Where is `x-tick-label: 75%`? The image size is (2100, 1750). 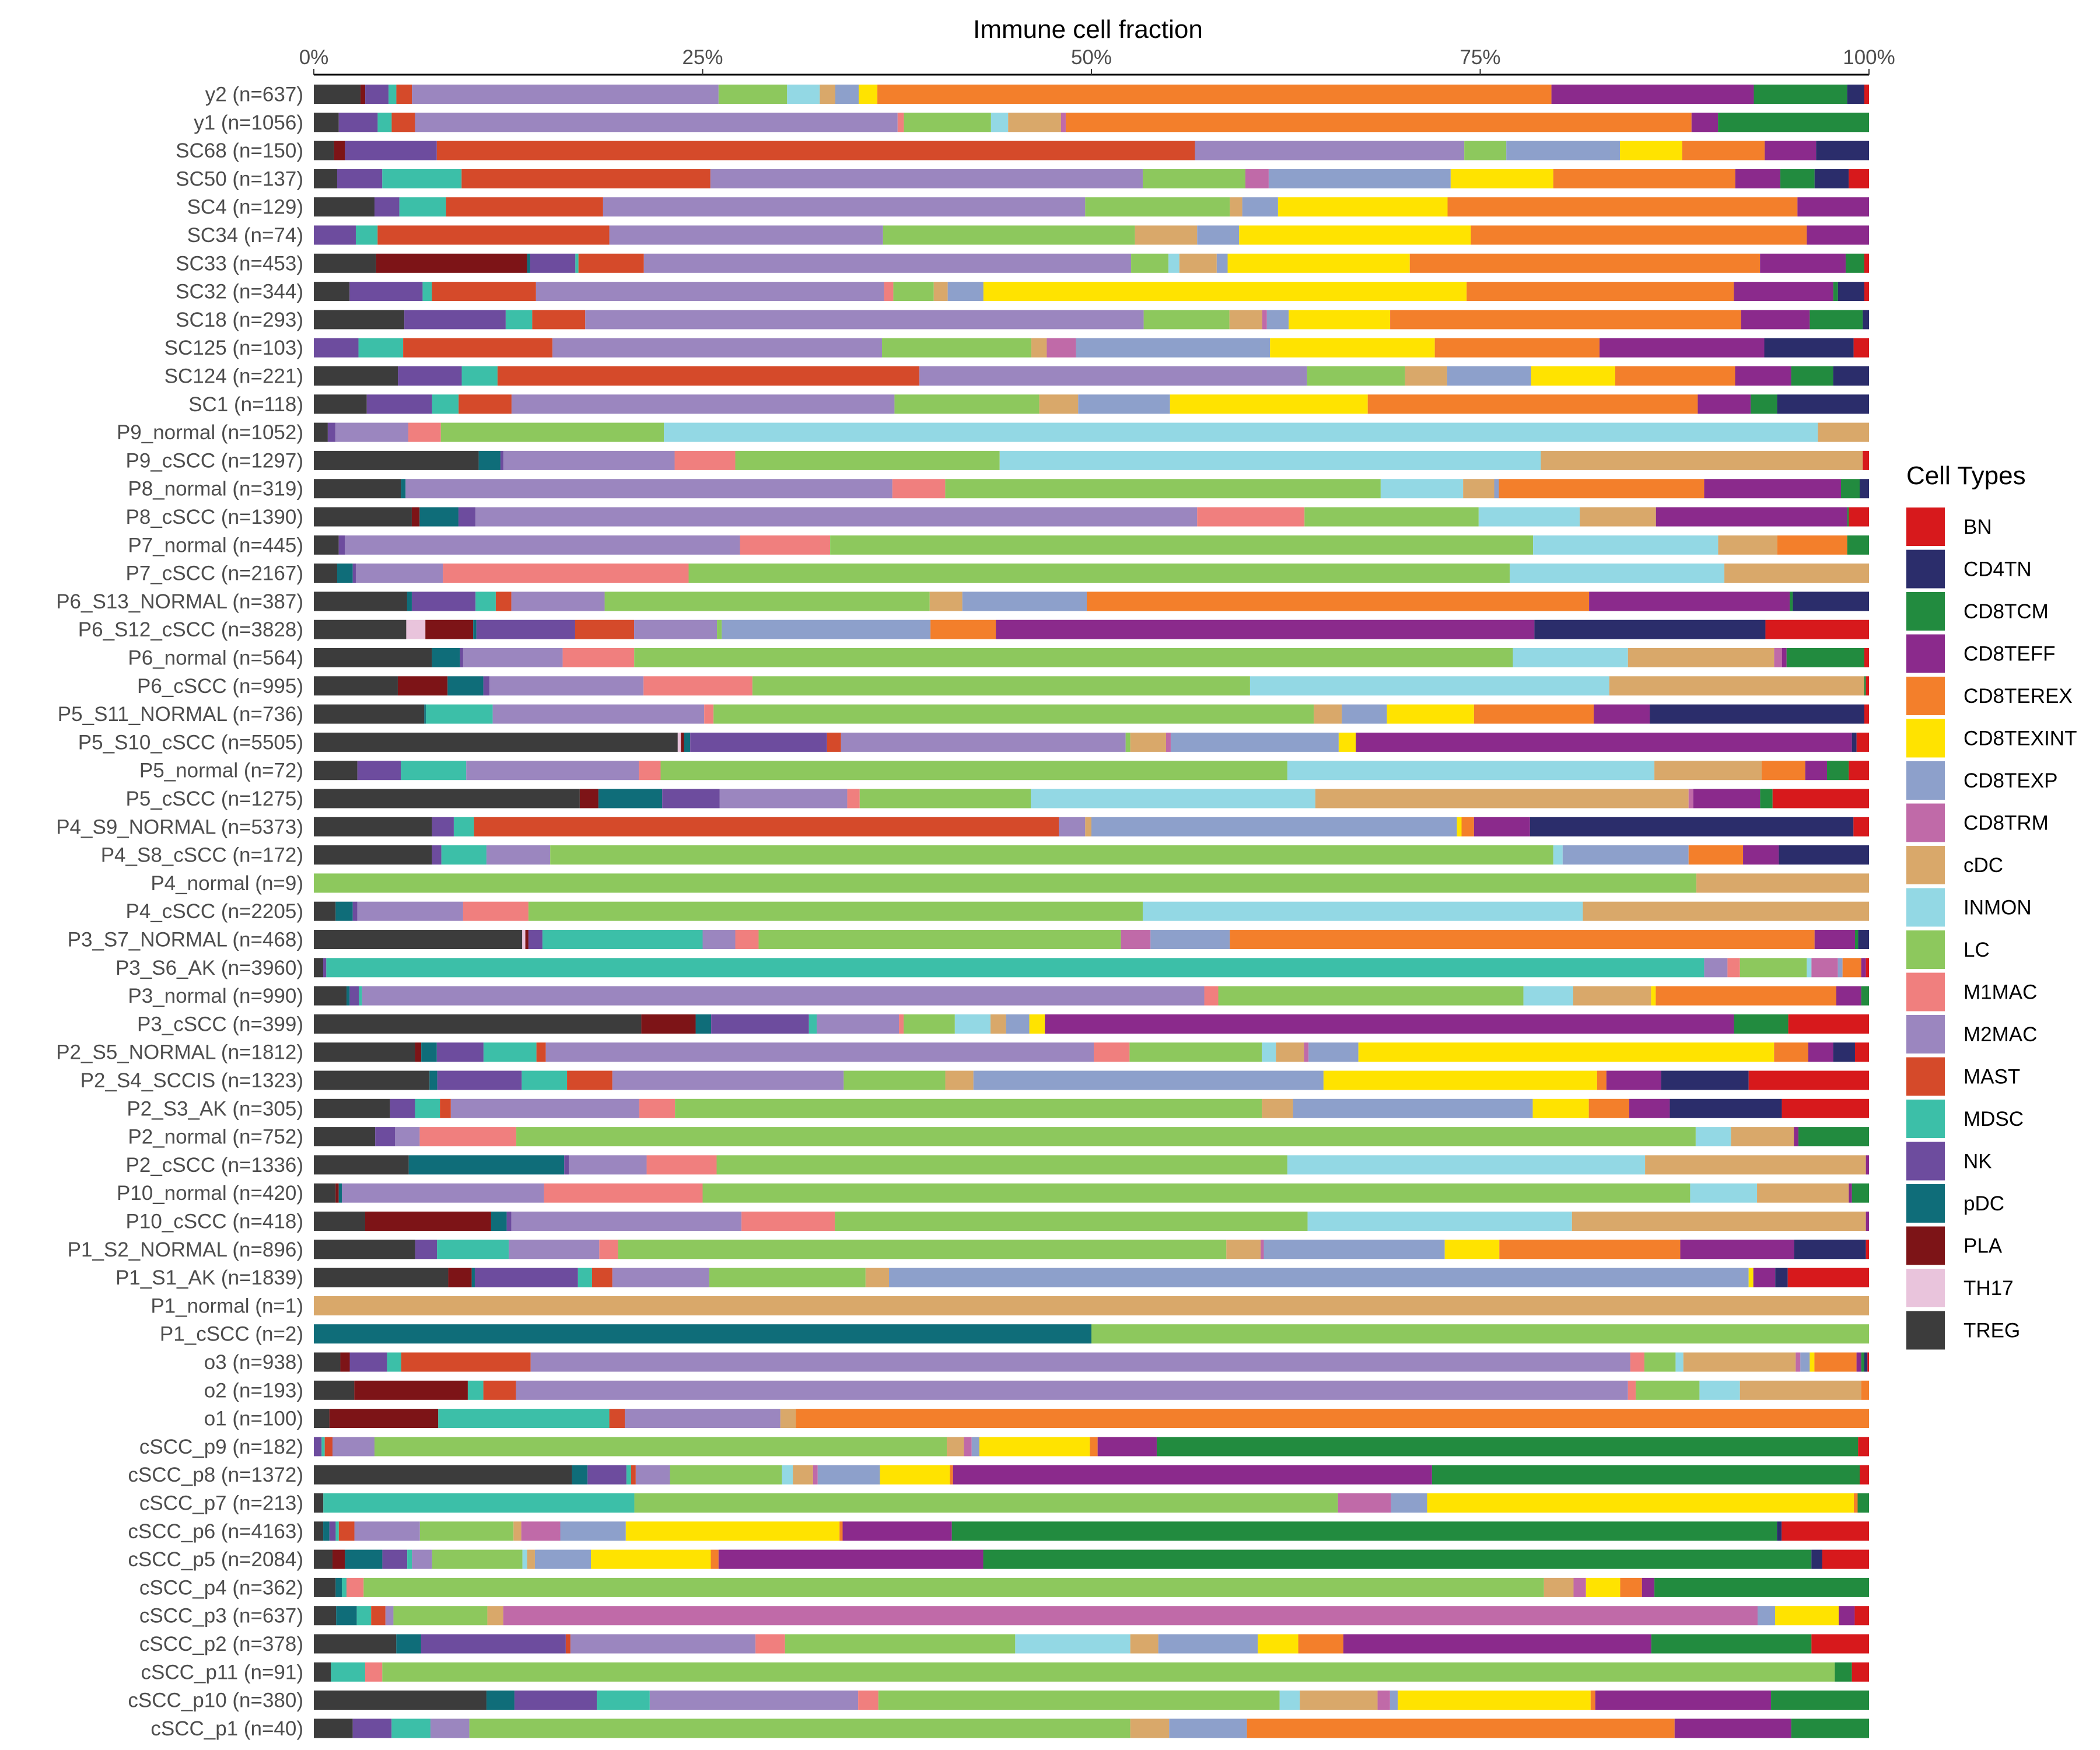
x-tick-label: 75% is located at coordinates (1480, 57).